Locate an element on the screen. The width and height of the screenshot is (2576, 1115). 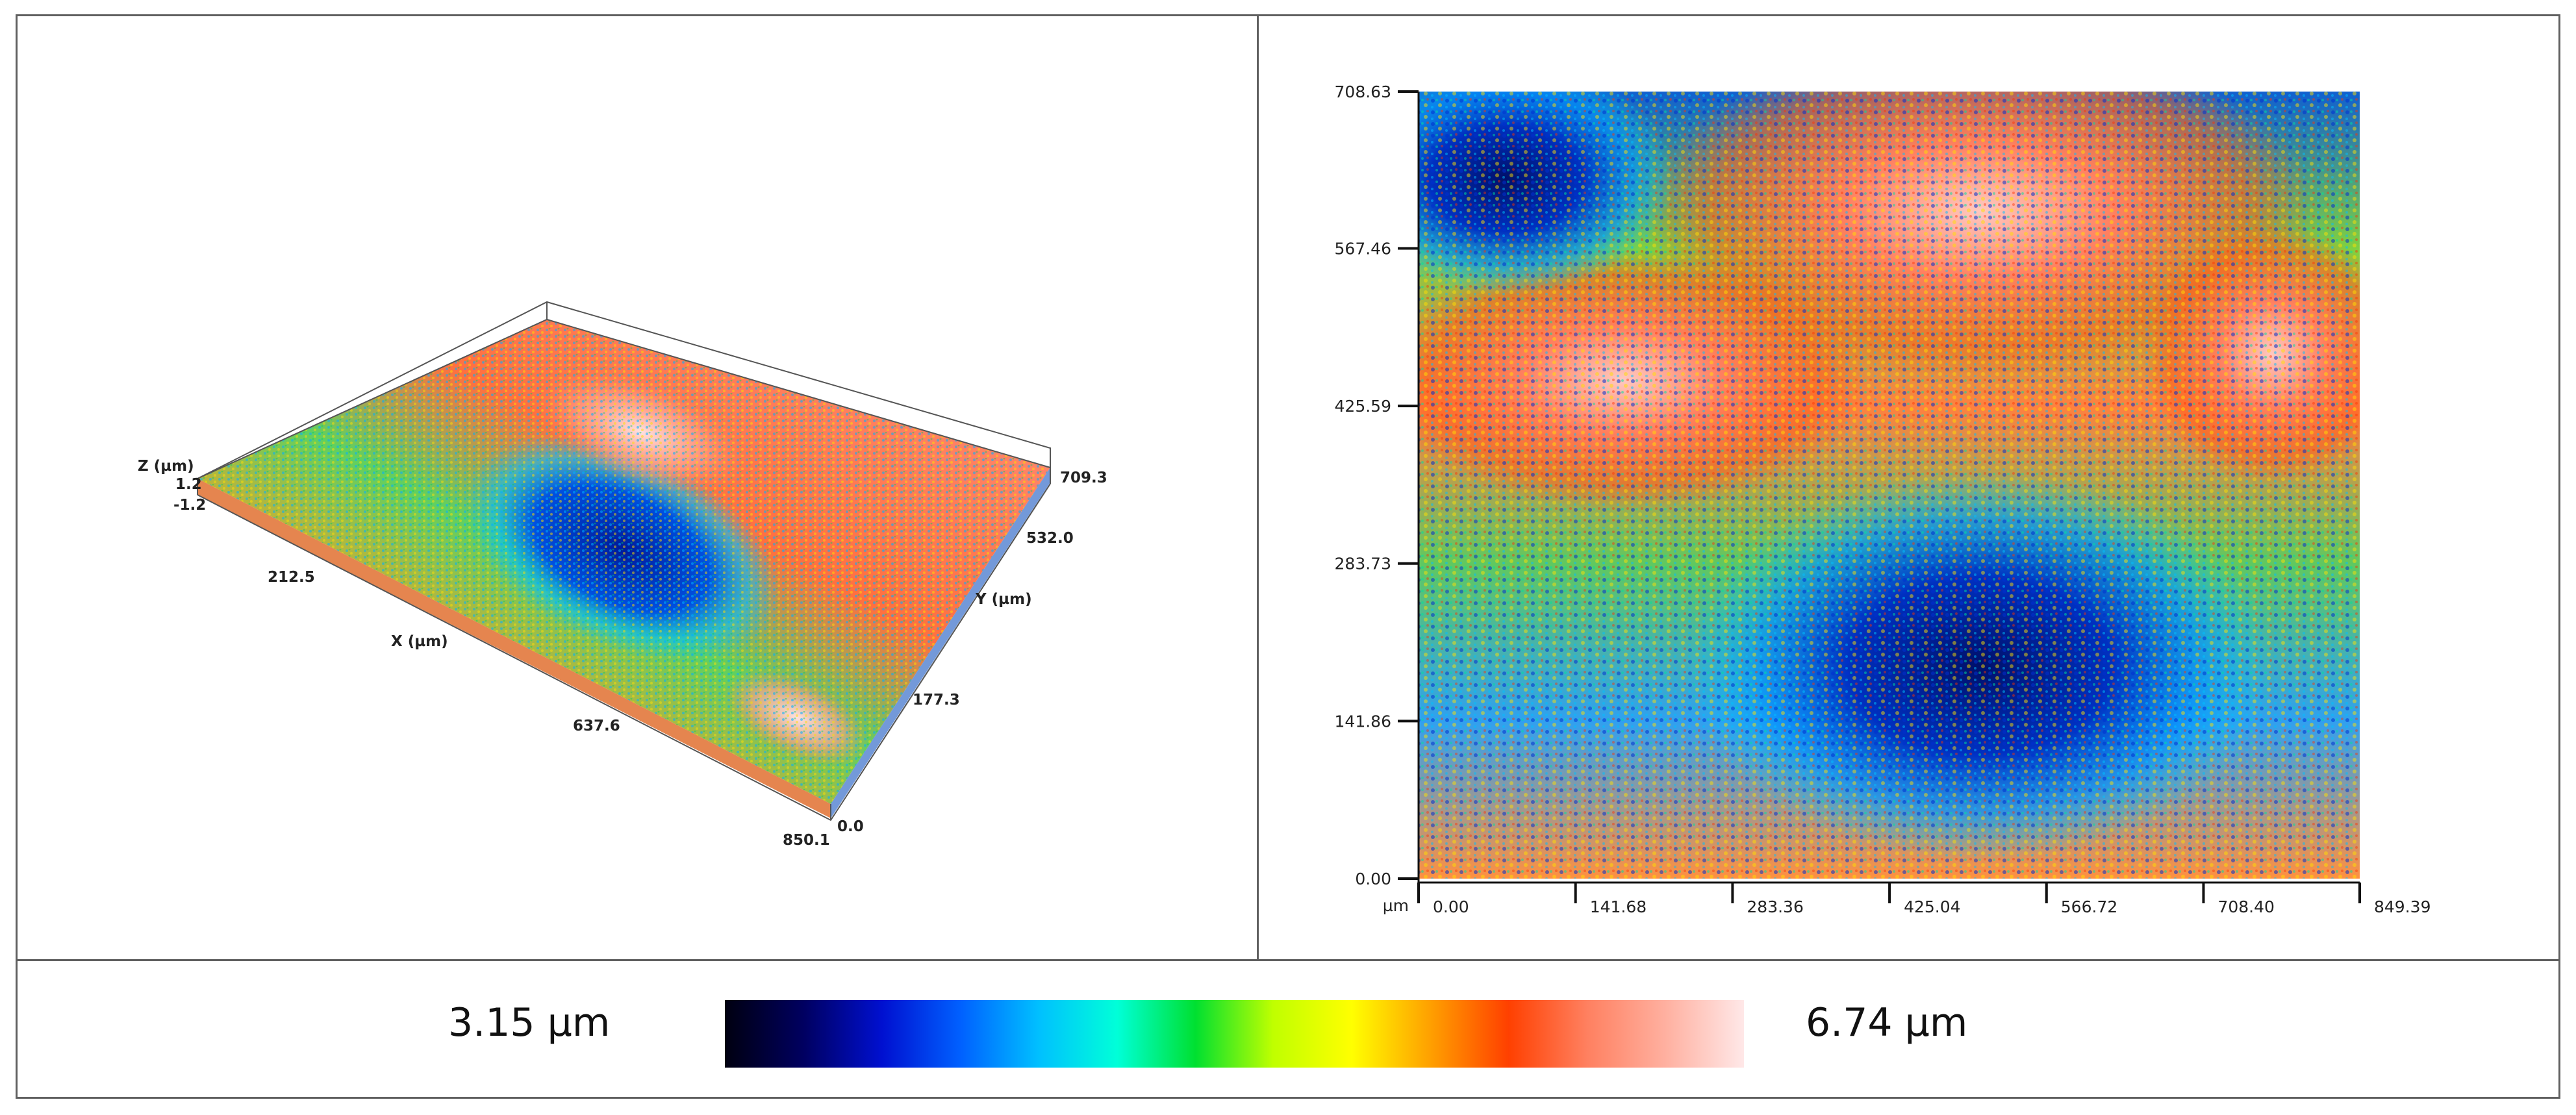
x-tick-label: 141.68 is located at coordinates (1618, 906).